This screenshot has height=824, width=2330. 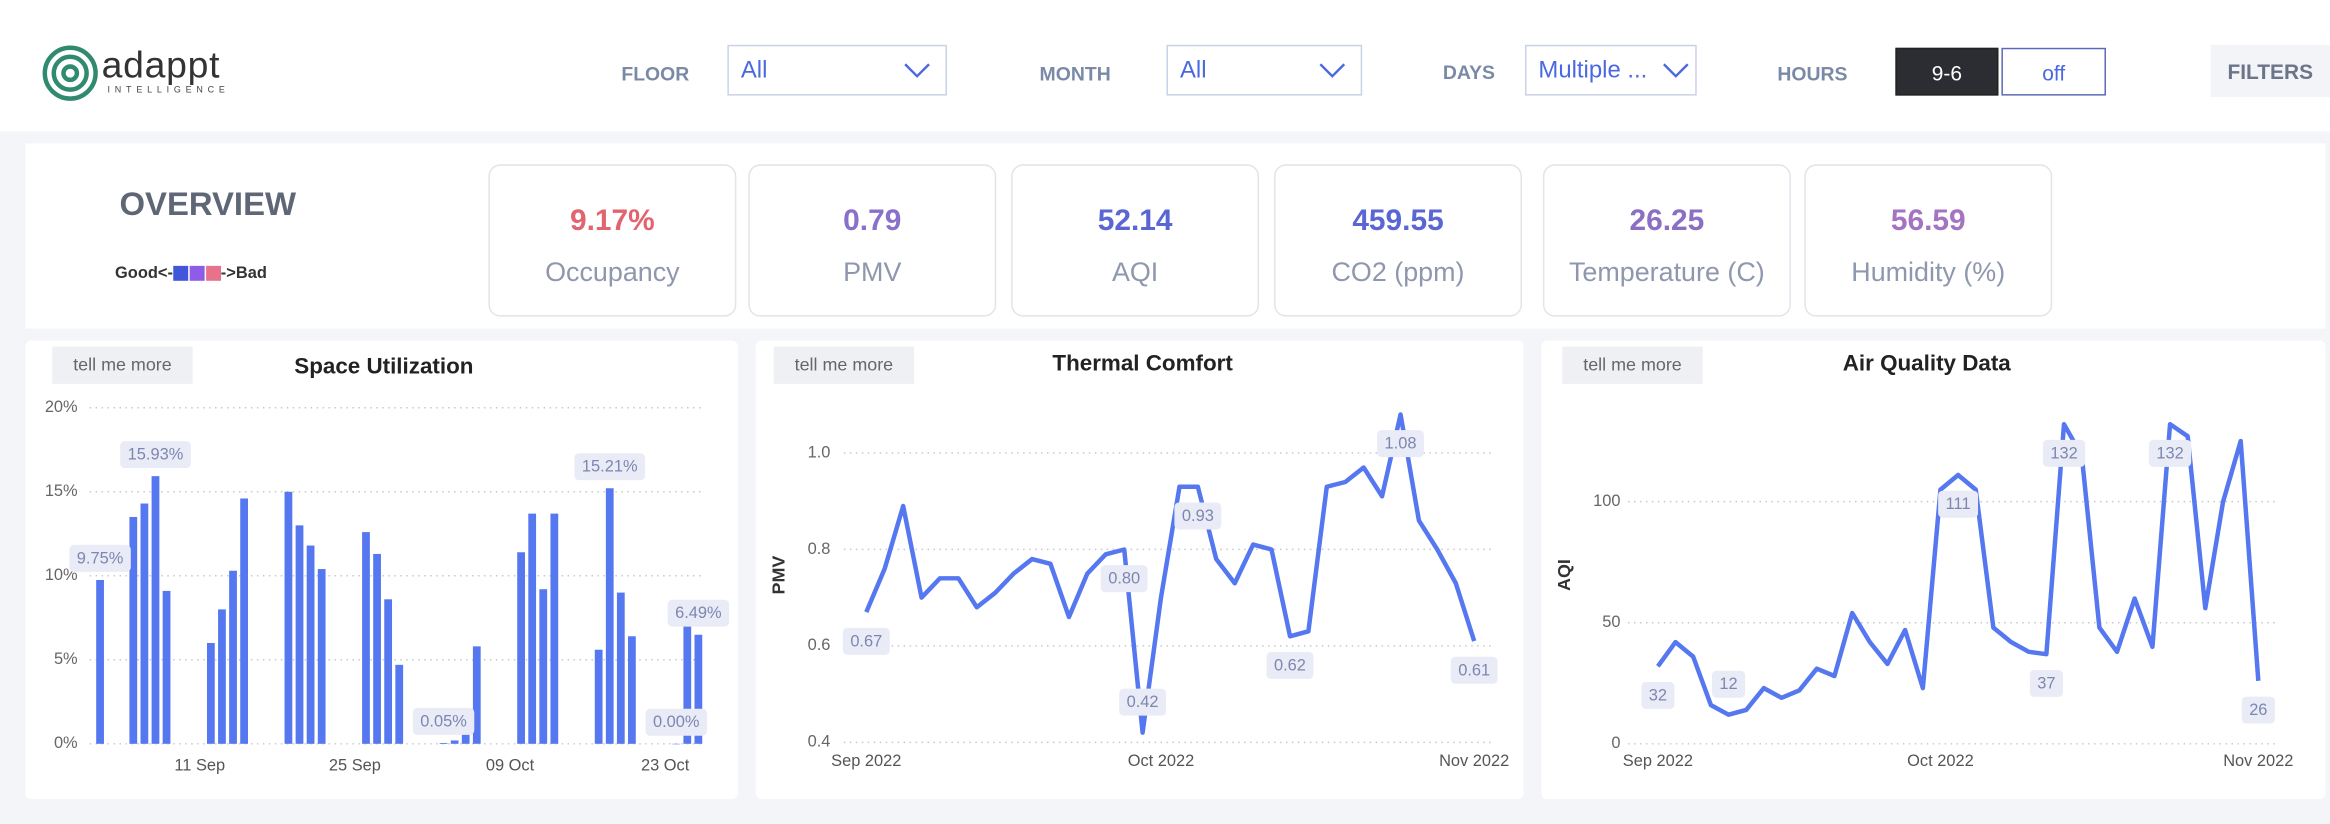 I want to click on month-dropdown: All, so click(x=1264, y=70).